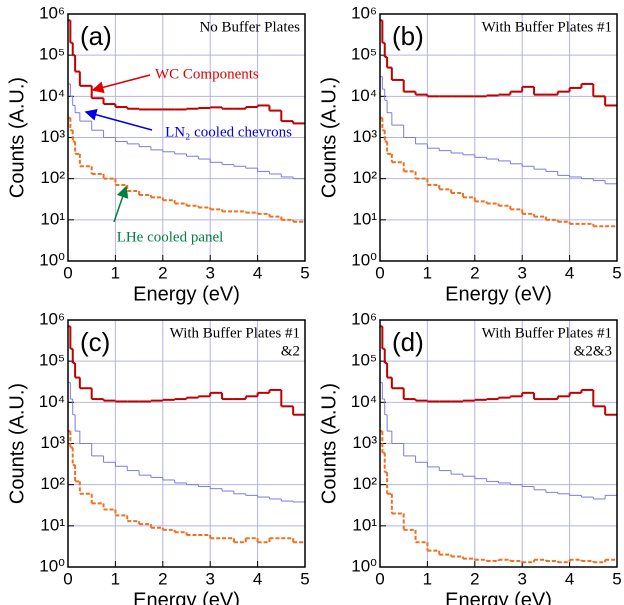 The image size is (624, 605). Describe the element at coordinates (228, 132) in the screenshot. I see `annotation: LN₂ cooled chevrons` at that location.